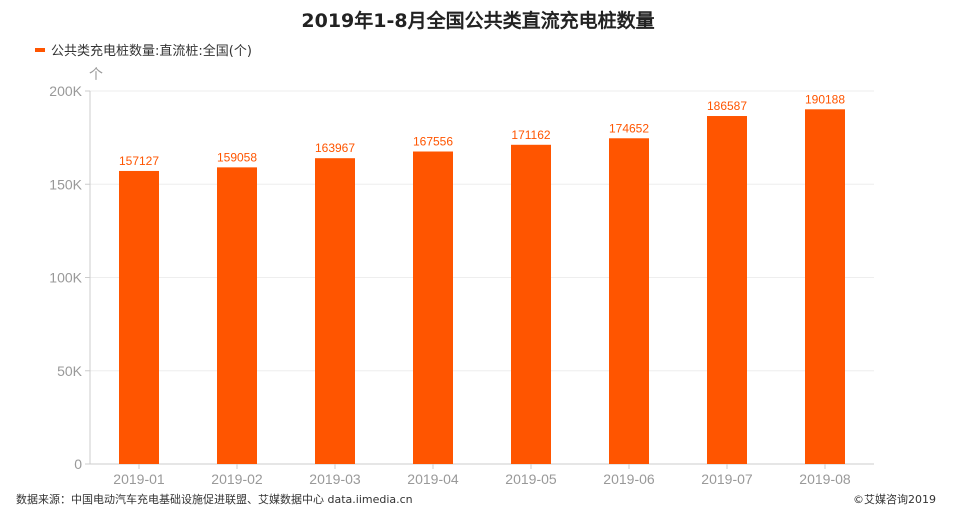 Image resolution: width=956 pixels, height=520 pixels. What do you see at coordinates (727, 106) in the screenshot?
I see `data-label: 186587` at bounding box center [727, 106].